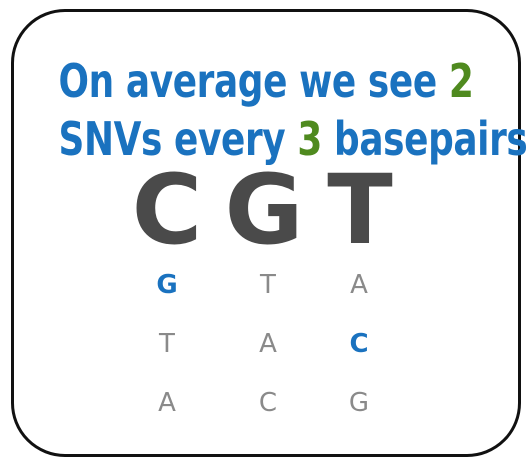 The image size is (532, 469). Describe the element at coordinates (360, 210) in the screenshot. I see `reference-base-3: T` at that location.